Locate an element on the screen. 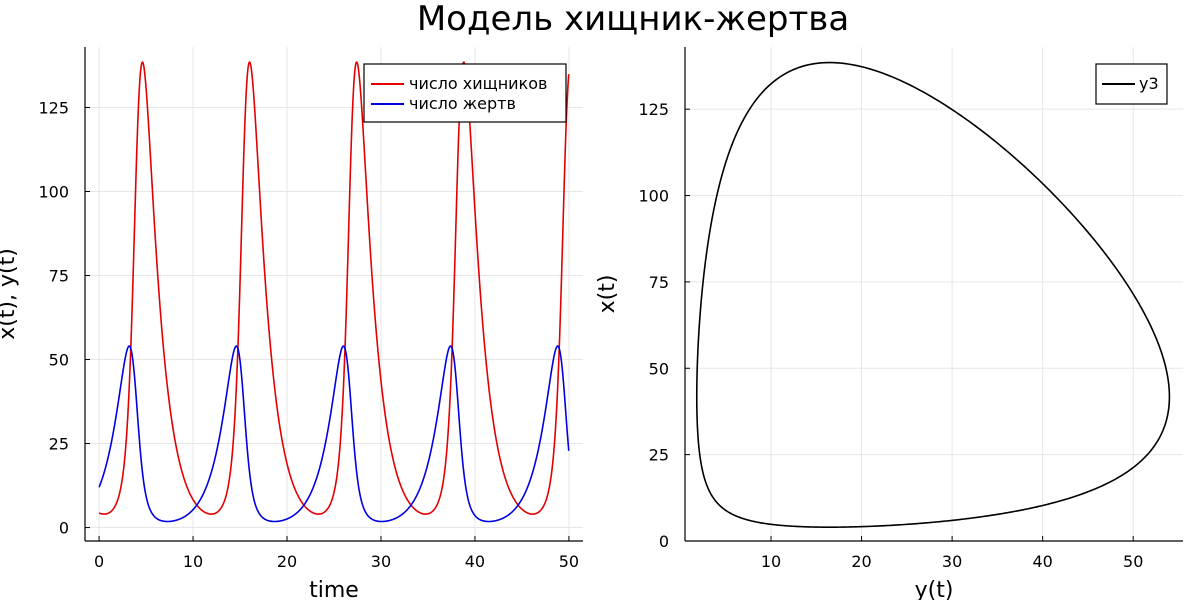 This screenshot has height=600, width=1200. left-legend: число хищников число жертв is located at coordinates (465, 93).